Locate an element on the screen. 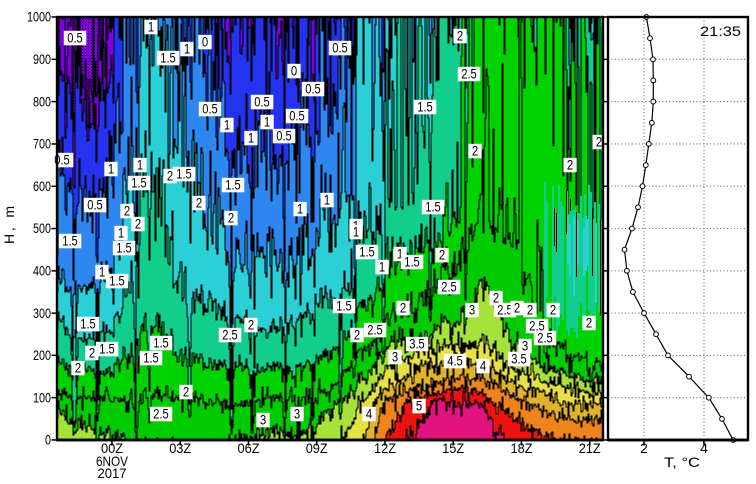 The image size is (756, 484). svg-text: 4.5 is located at coordinates (455, 361).